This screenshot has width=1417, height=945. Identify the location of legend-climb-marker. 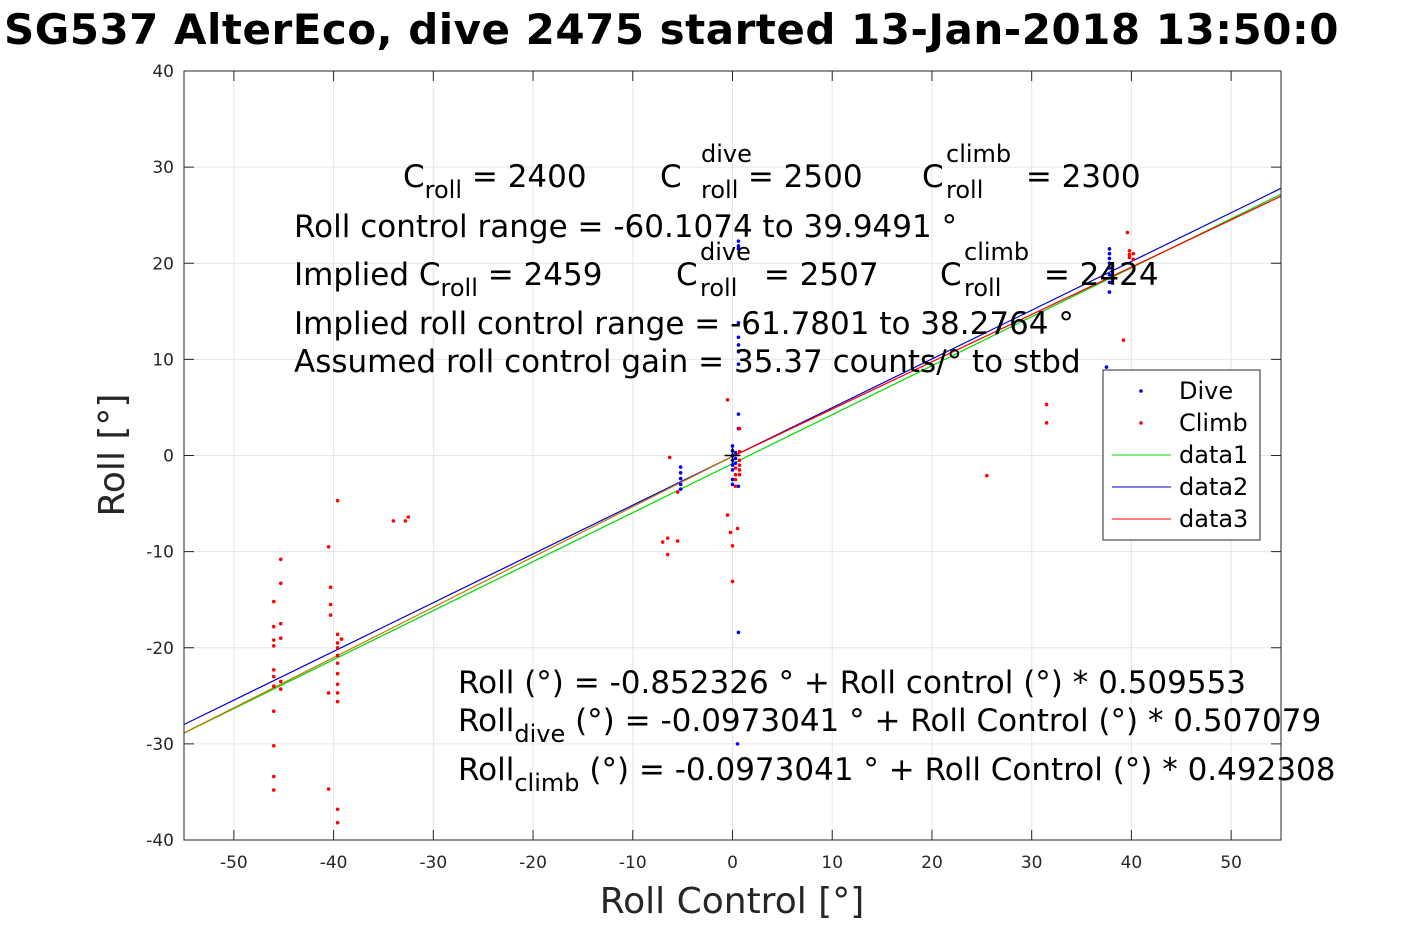
(1141, 423).